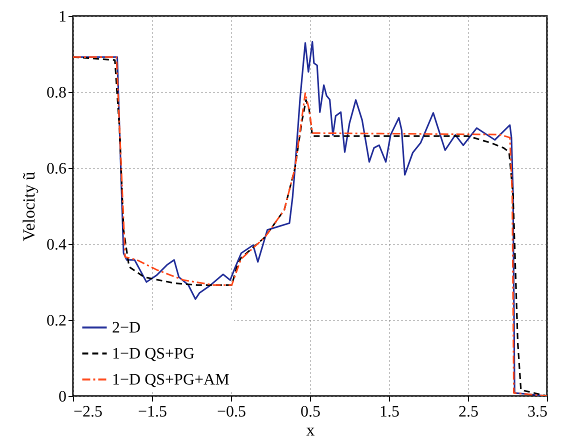 The width and height of the screenshot is (565, 444). I want to click on x-tick-label: −1.5, so click(153, 412).